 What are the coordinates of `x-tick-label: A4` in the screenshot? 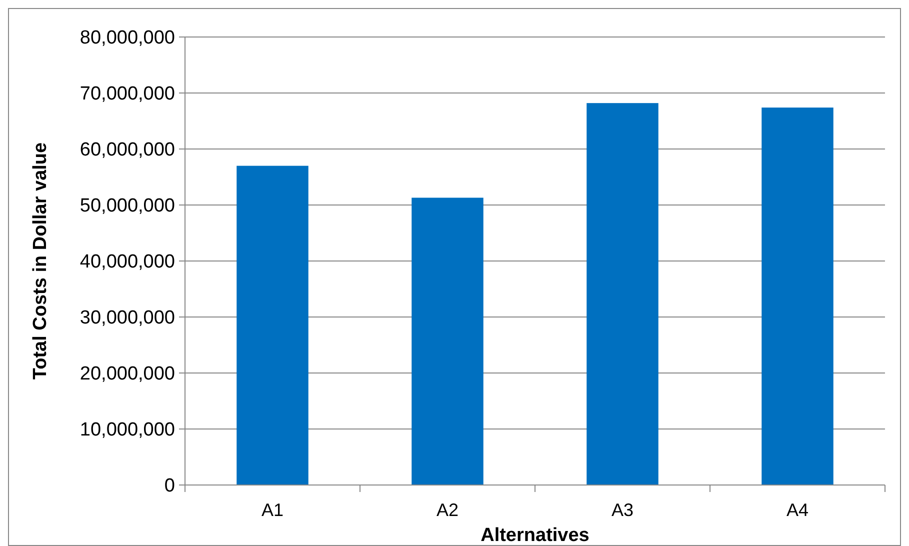 It's located at (797, 510).